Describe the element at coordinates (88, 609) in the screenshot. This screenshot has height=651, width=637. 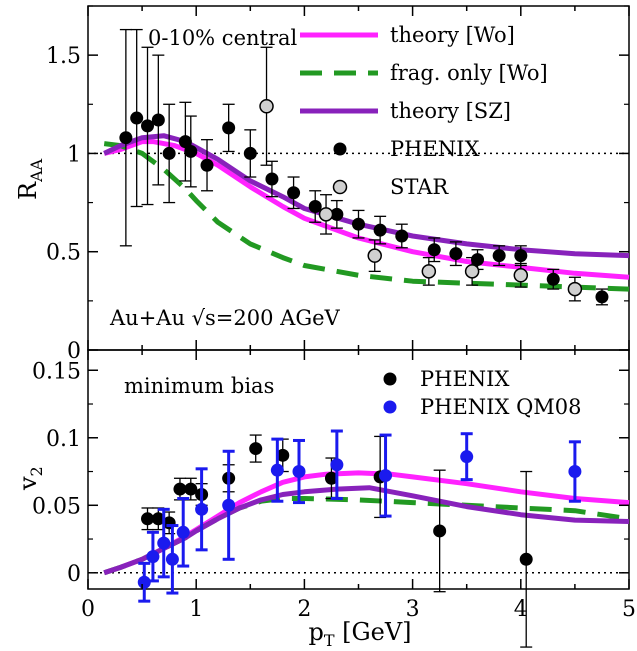
I see `xtick-label-0: 0` at that location.